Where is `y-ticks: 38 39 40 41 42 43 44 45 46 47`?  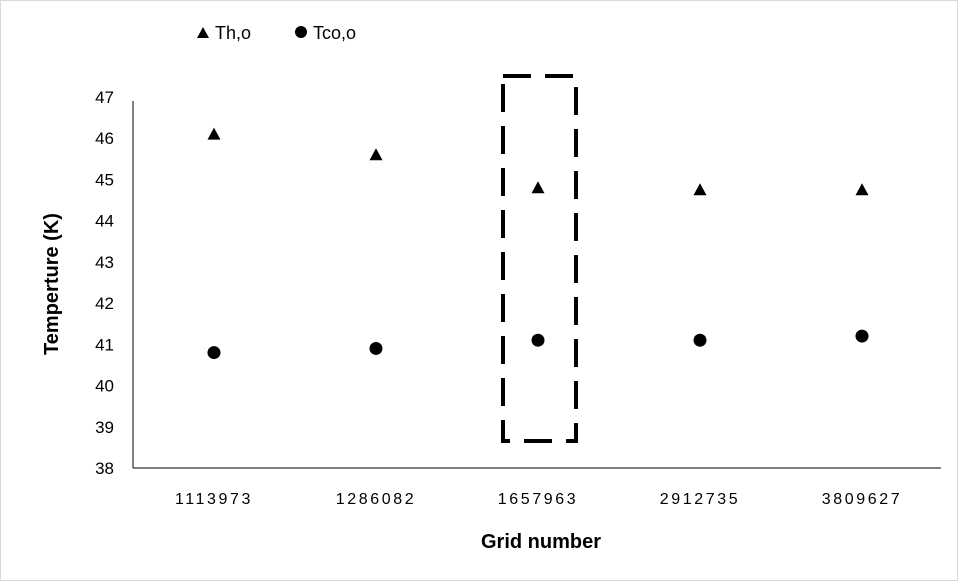
y-ticks: 38 39 40 41 42 43 44 45 46 47 is located at coordinates (104, 283).